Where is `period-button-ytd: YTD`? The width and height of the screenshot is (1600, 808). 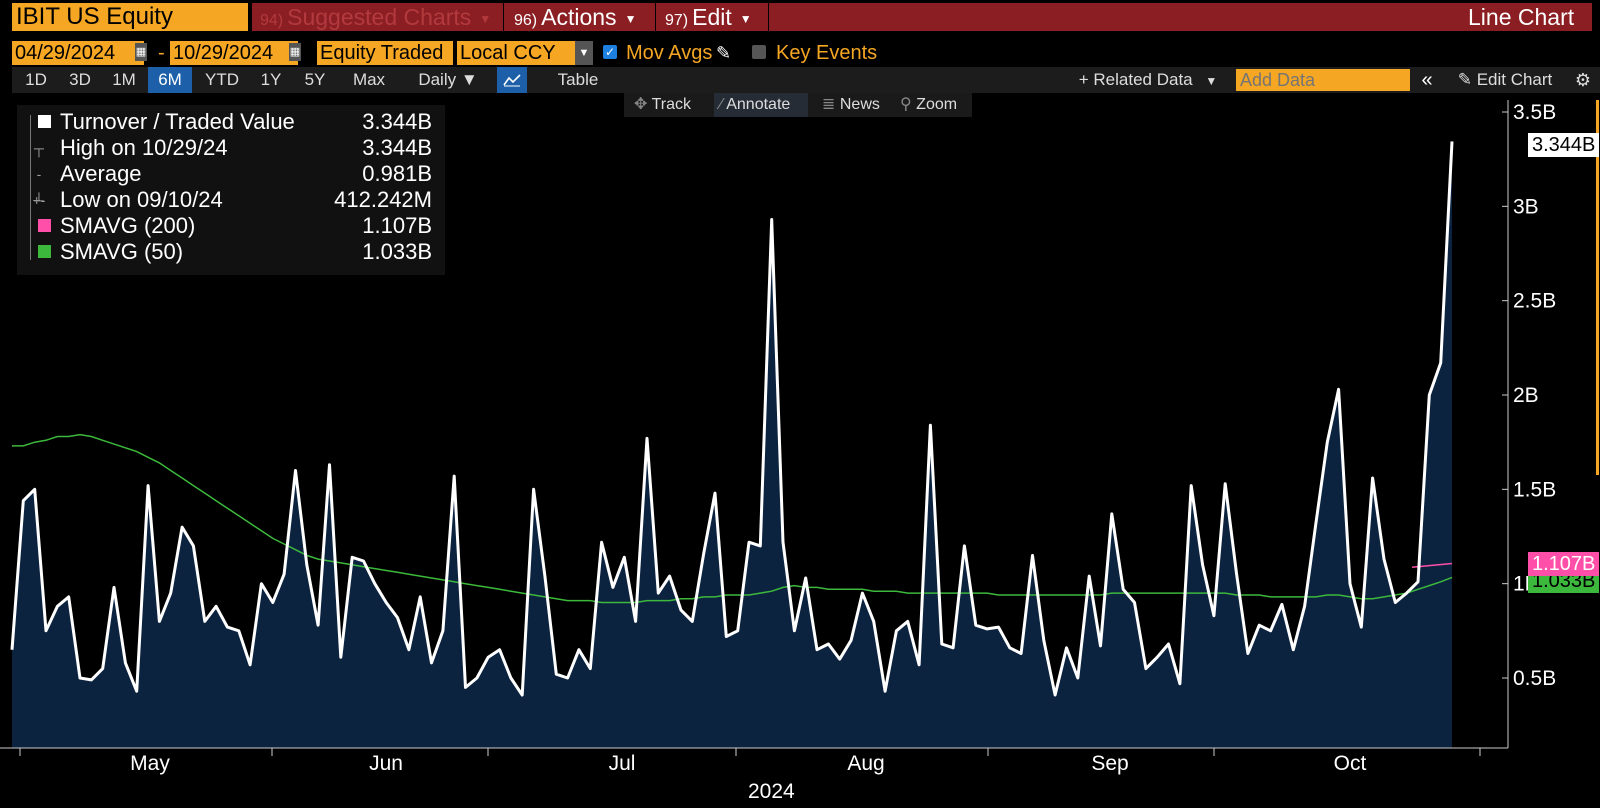 period-button-ytd: YTD is located at coordinates (222, 79).